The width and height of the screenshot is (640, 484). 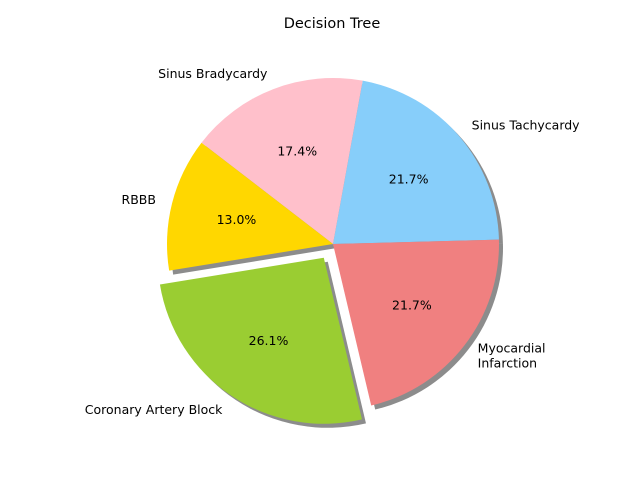 What do you see at coordinates (269, 340) in the screenshot?
I see `slice-percent-label-coronary-artery-block: 26.1%` at bounding box center [269, 340].